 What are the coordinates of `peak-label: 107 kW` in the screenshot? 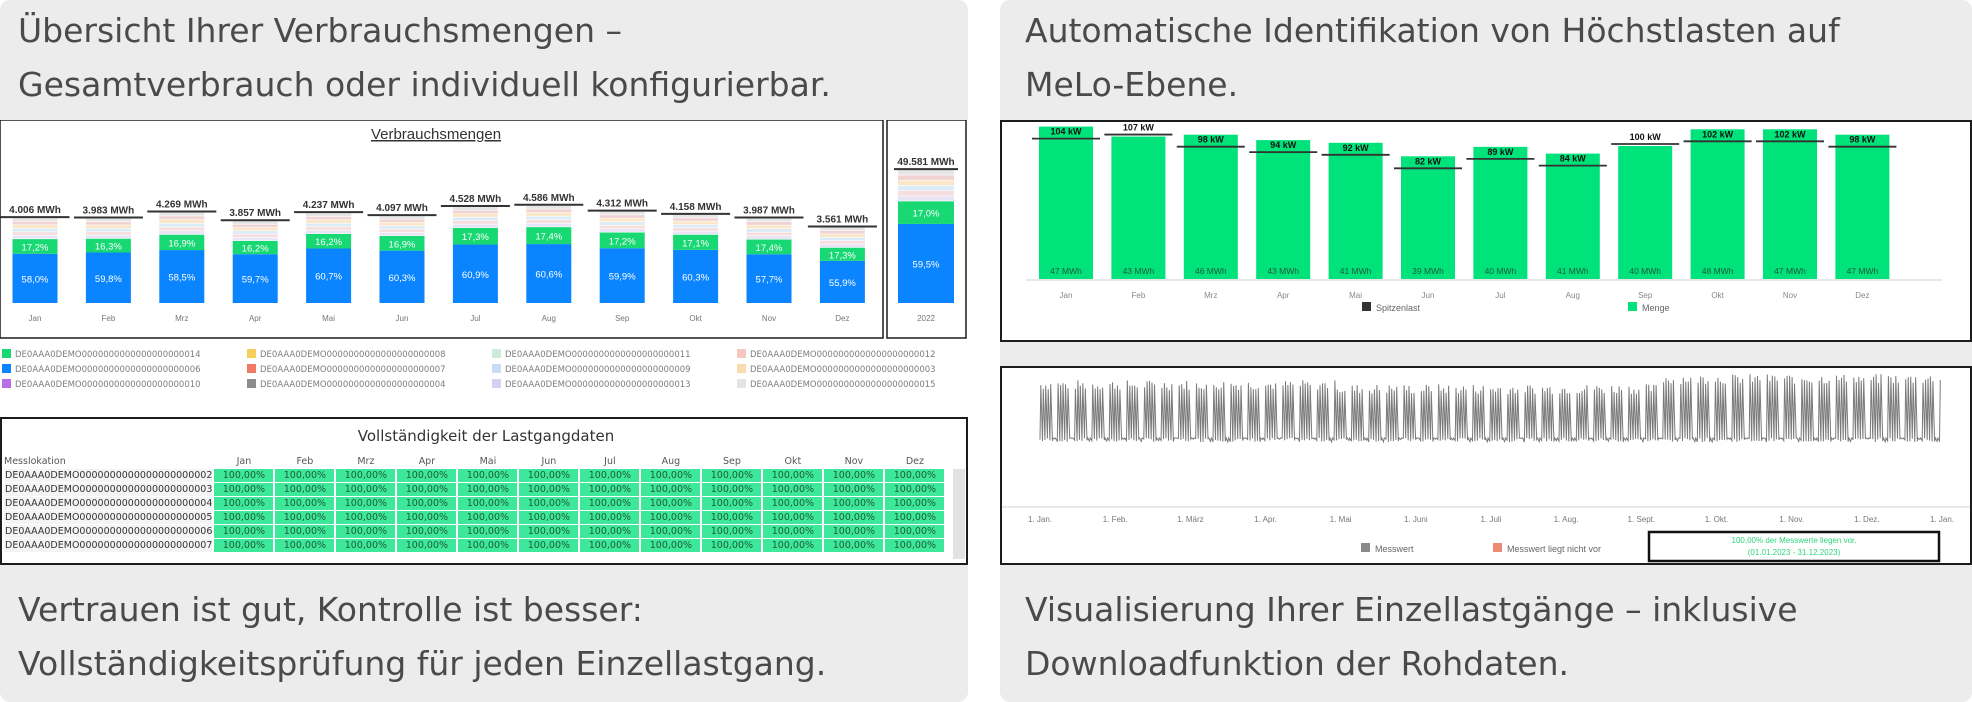 It's located at (1139, 128).